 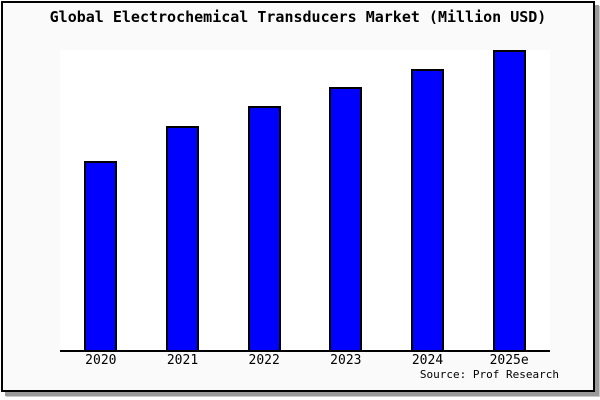 I want to click on x-tick-label-2020: 2020, so click(x=101, y=360).